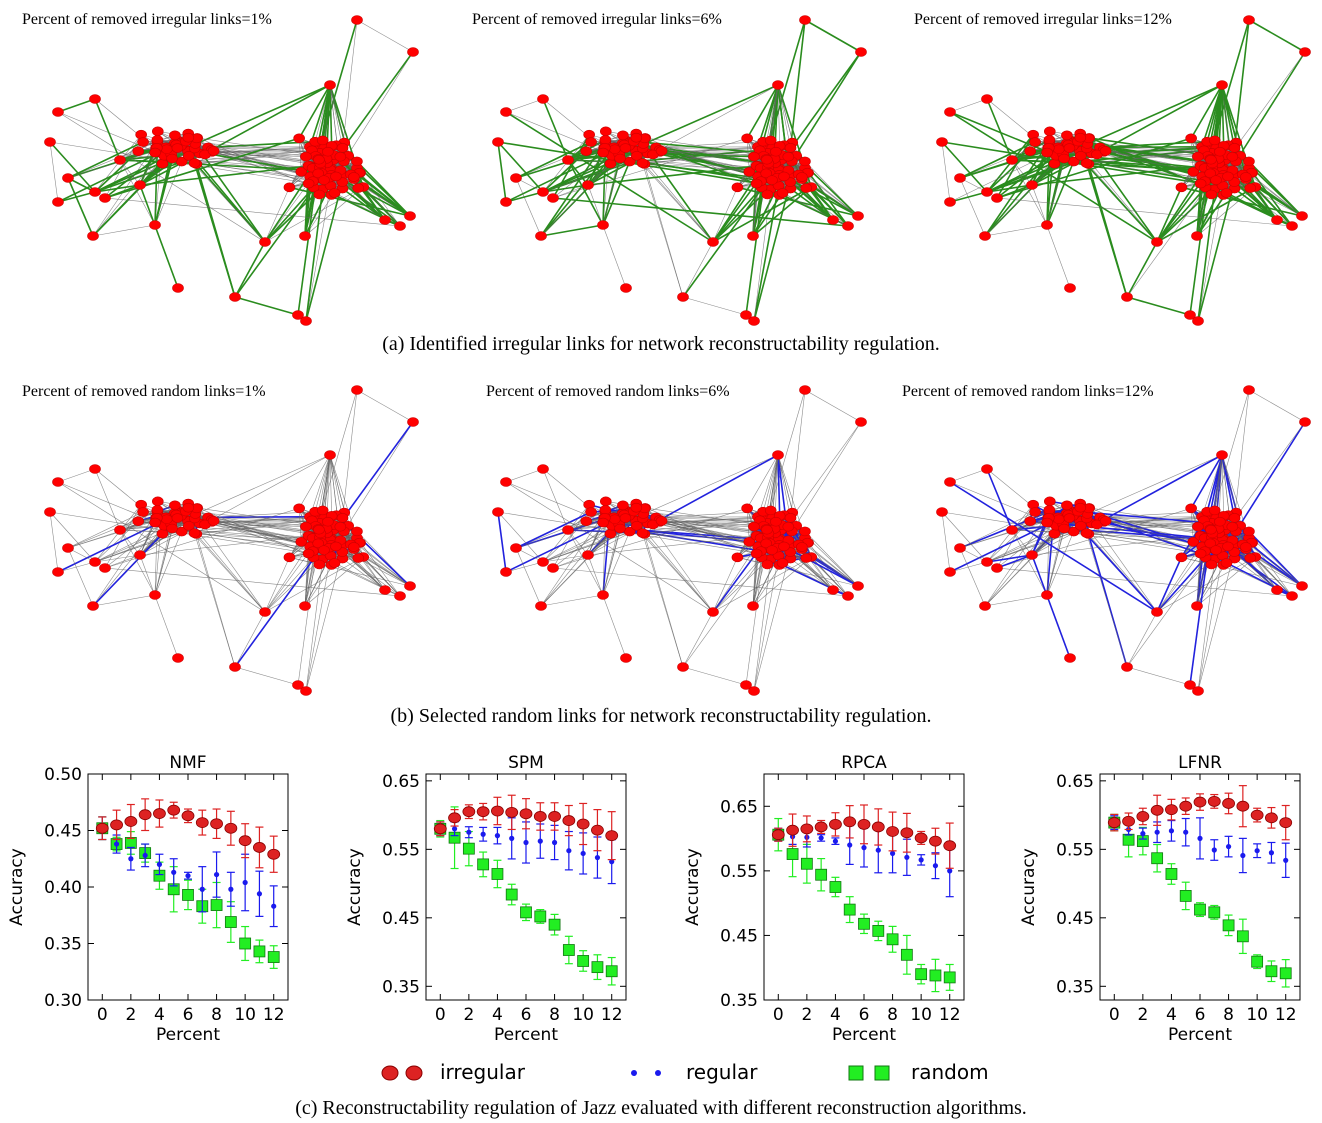 The width and height of the screenshot is (1322, 1123). I want to click on network-plot-irregular-1: Percent of removed irregular links=1%, so click(220, 168).